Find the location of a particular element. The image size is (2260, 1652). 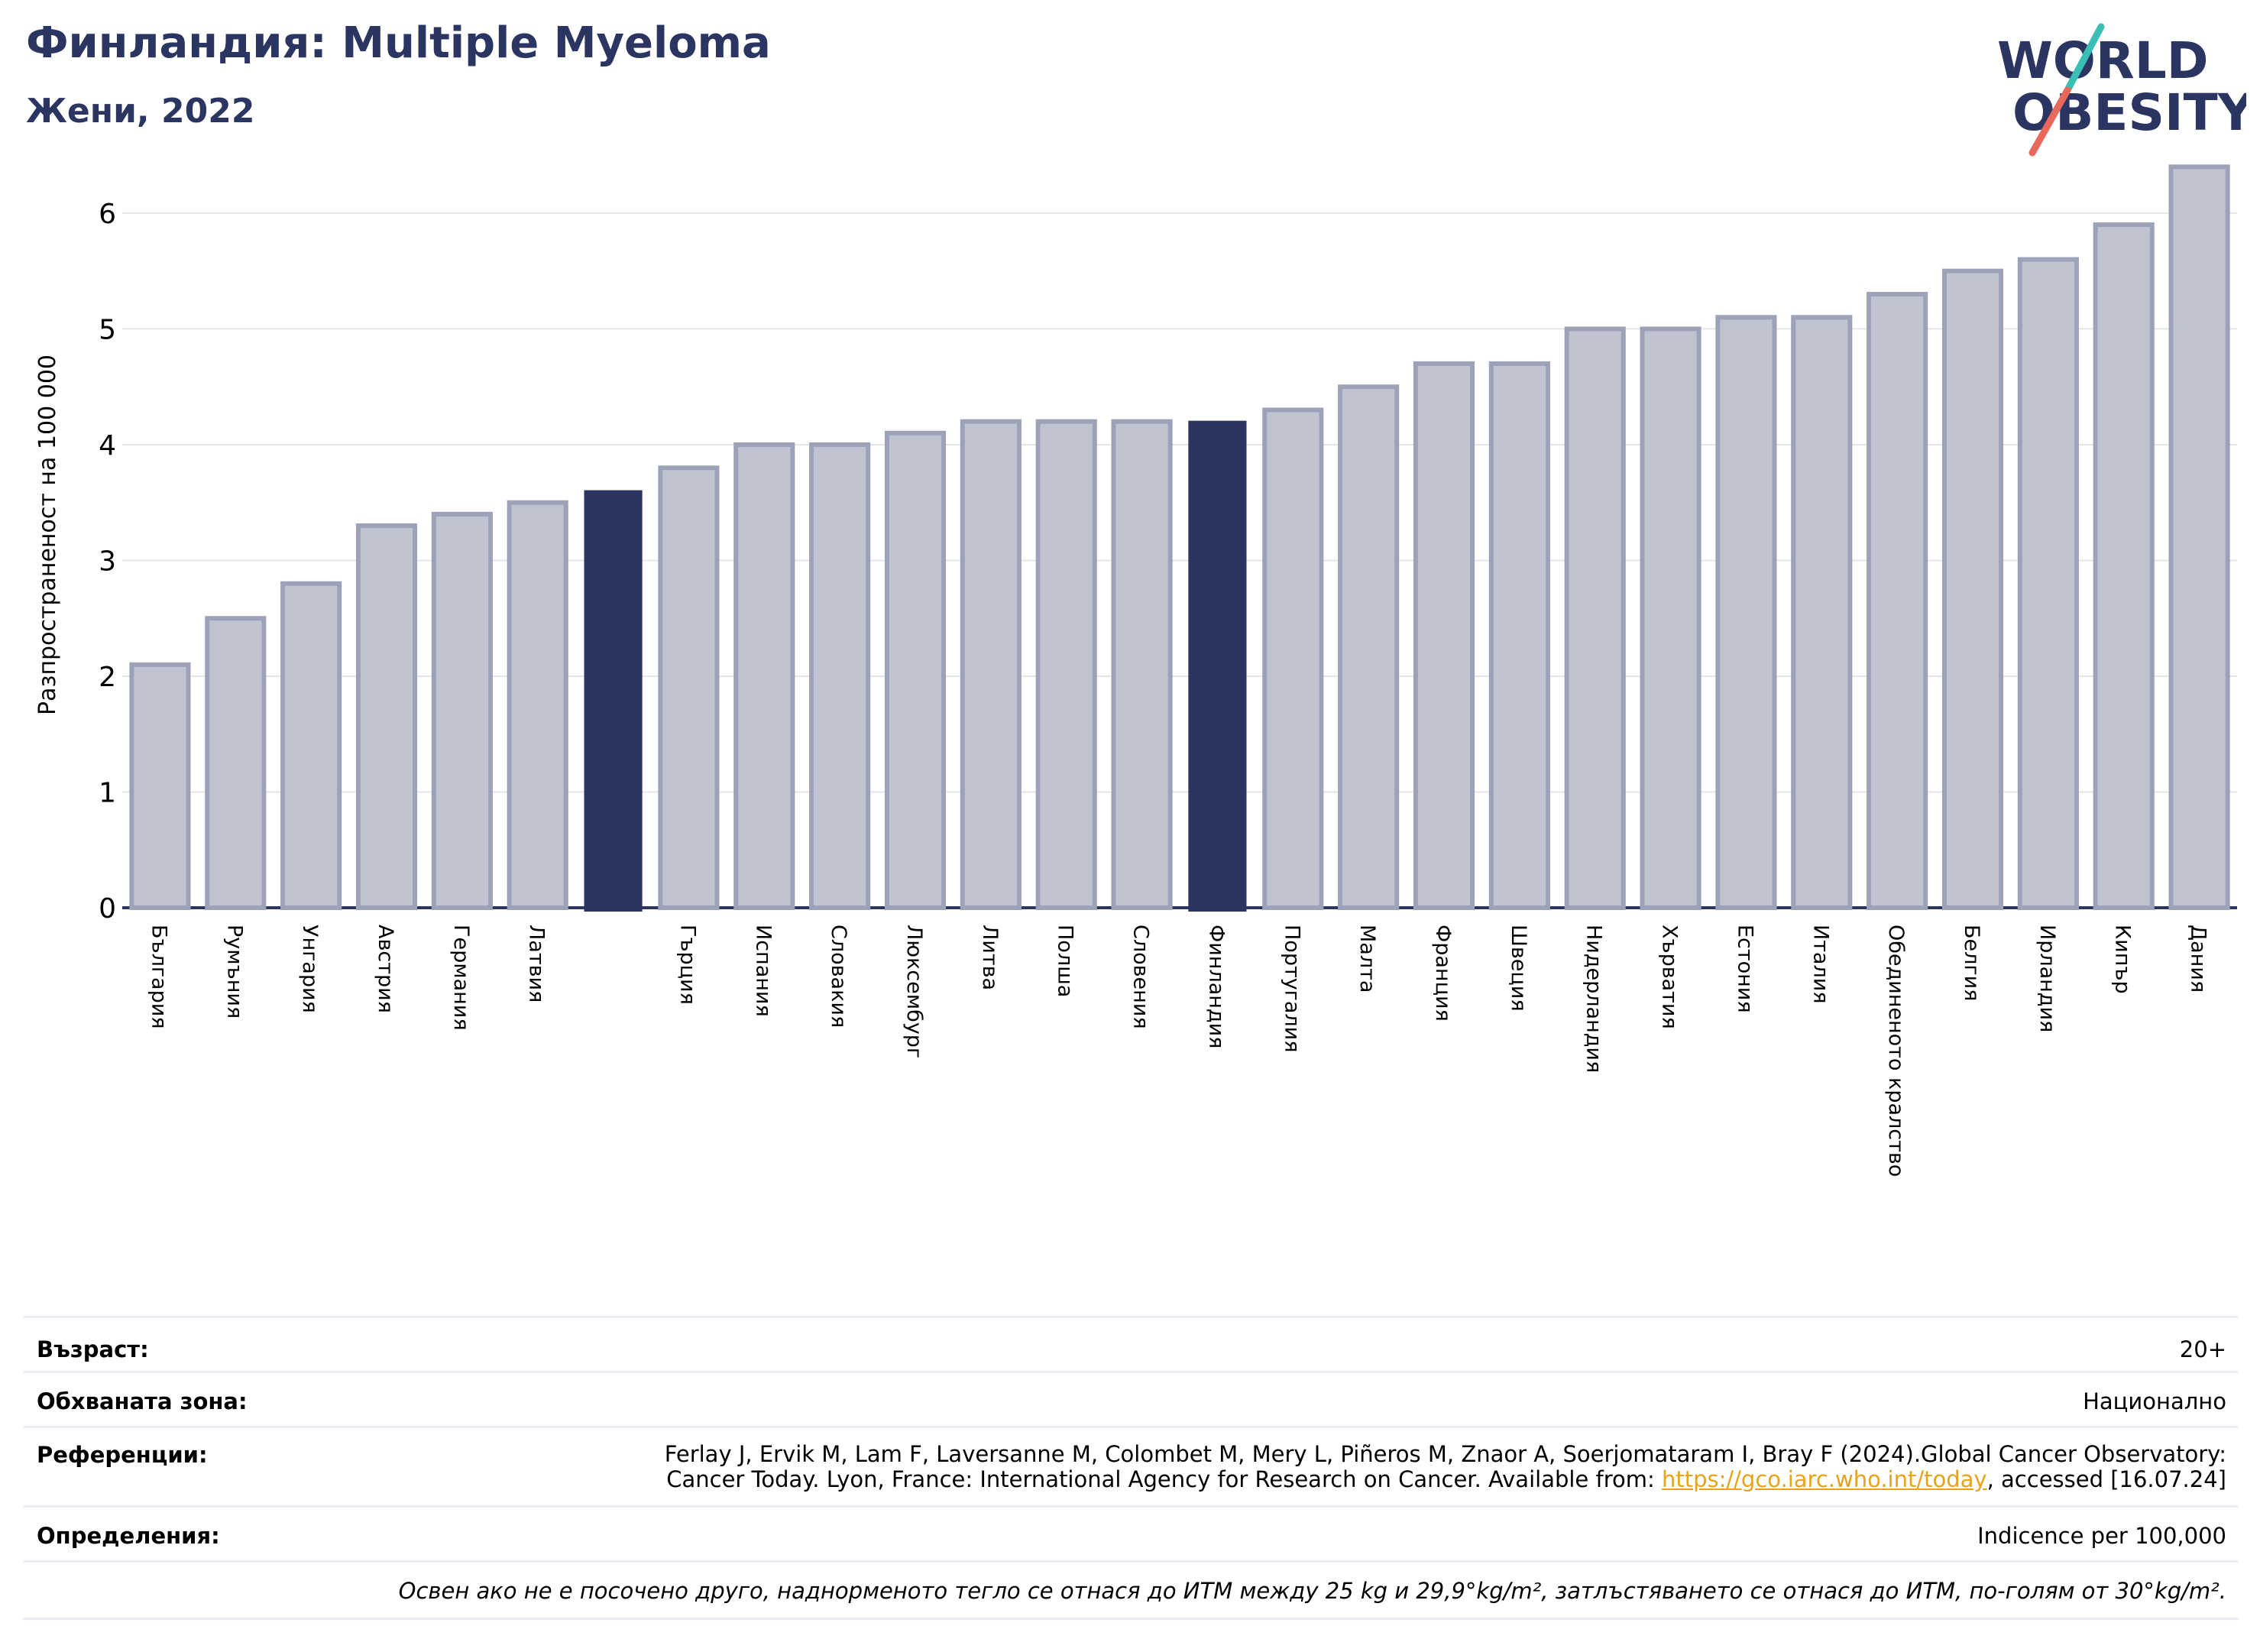

x-tick-label: Полша is located at coordinates (1065, 961).